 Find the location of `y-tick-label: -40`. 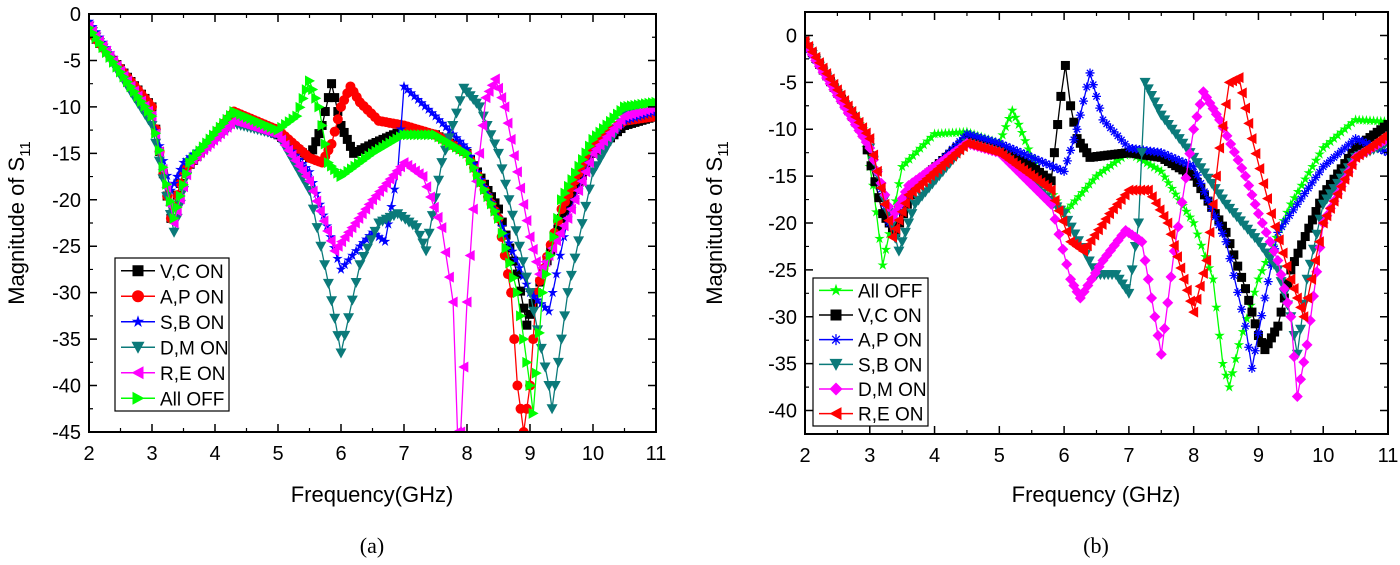

y-tick-label: -40 is located at coordinates (782, 412).